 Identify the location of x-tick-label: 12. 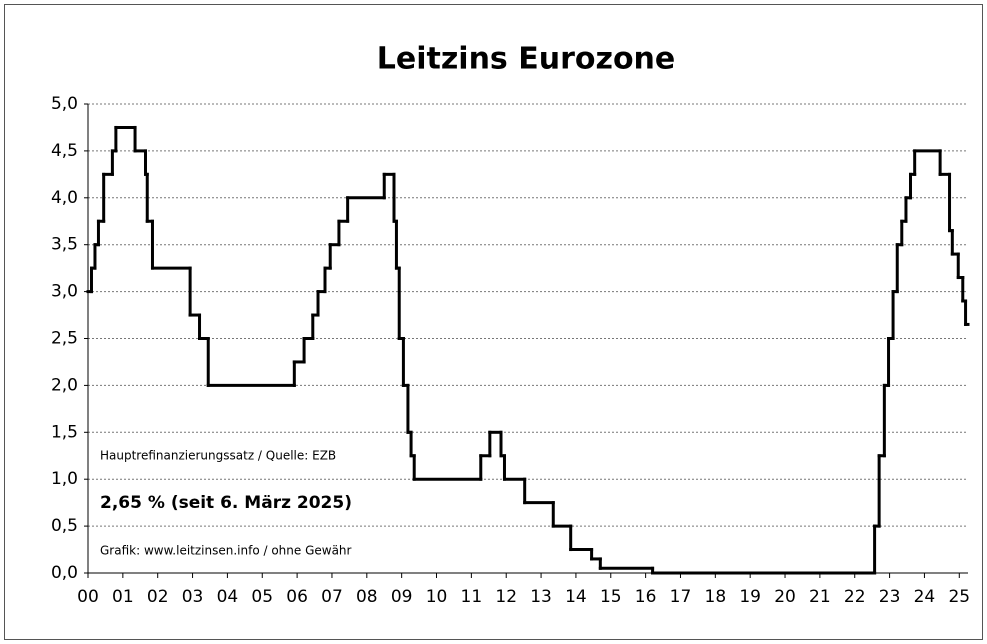
(506, 597).